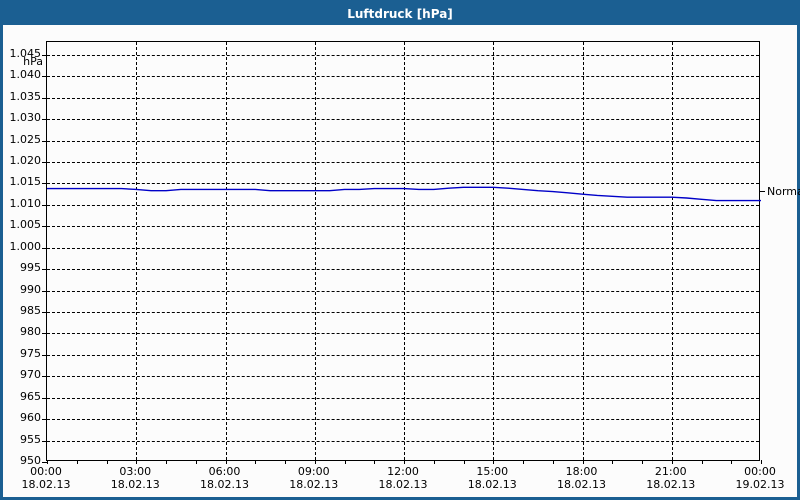 This screenshot has height=500, width=800. I want to click on normal-reference-tick, so click(762, 191).